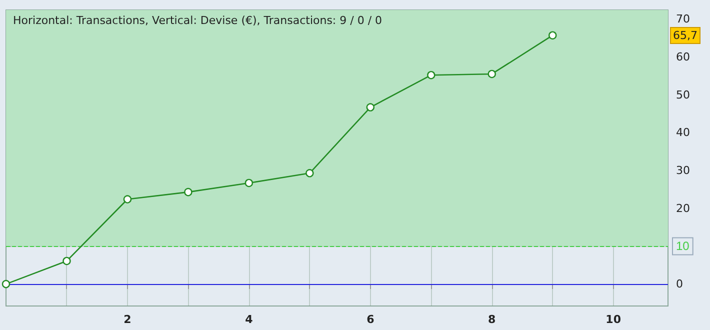  Describe the element at coordinates (492, 319) in the screenshot. I see `x-tick-label: 8` at that location.